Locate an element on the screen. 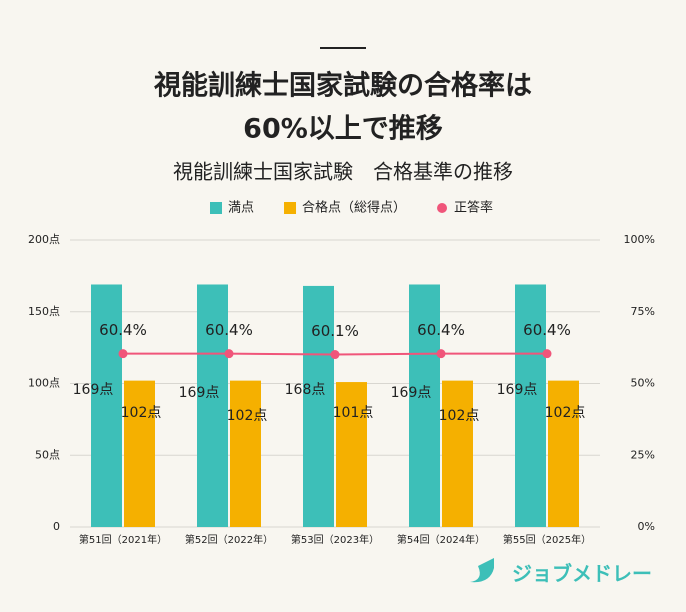  value-label: 101点 is located at coordinates (353, 413).